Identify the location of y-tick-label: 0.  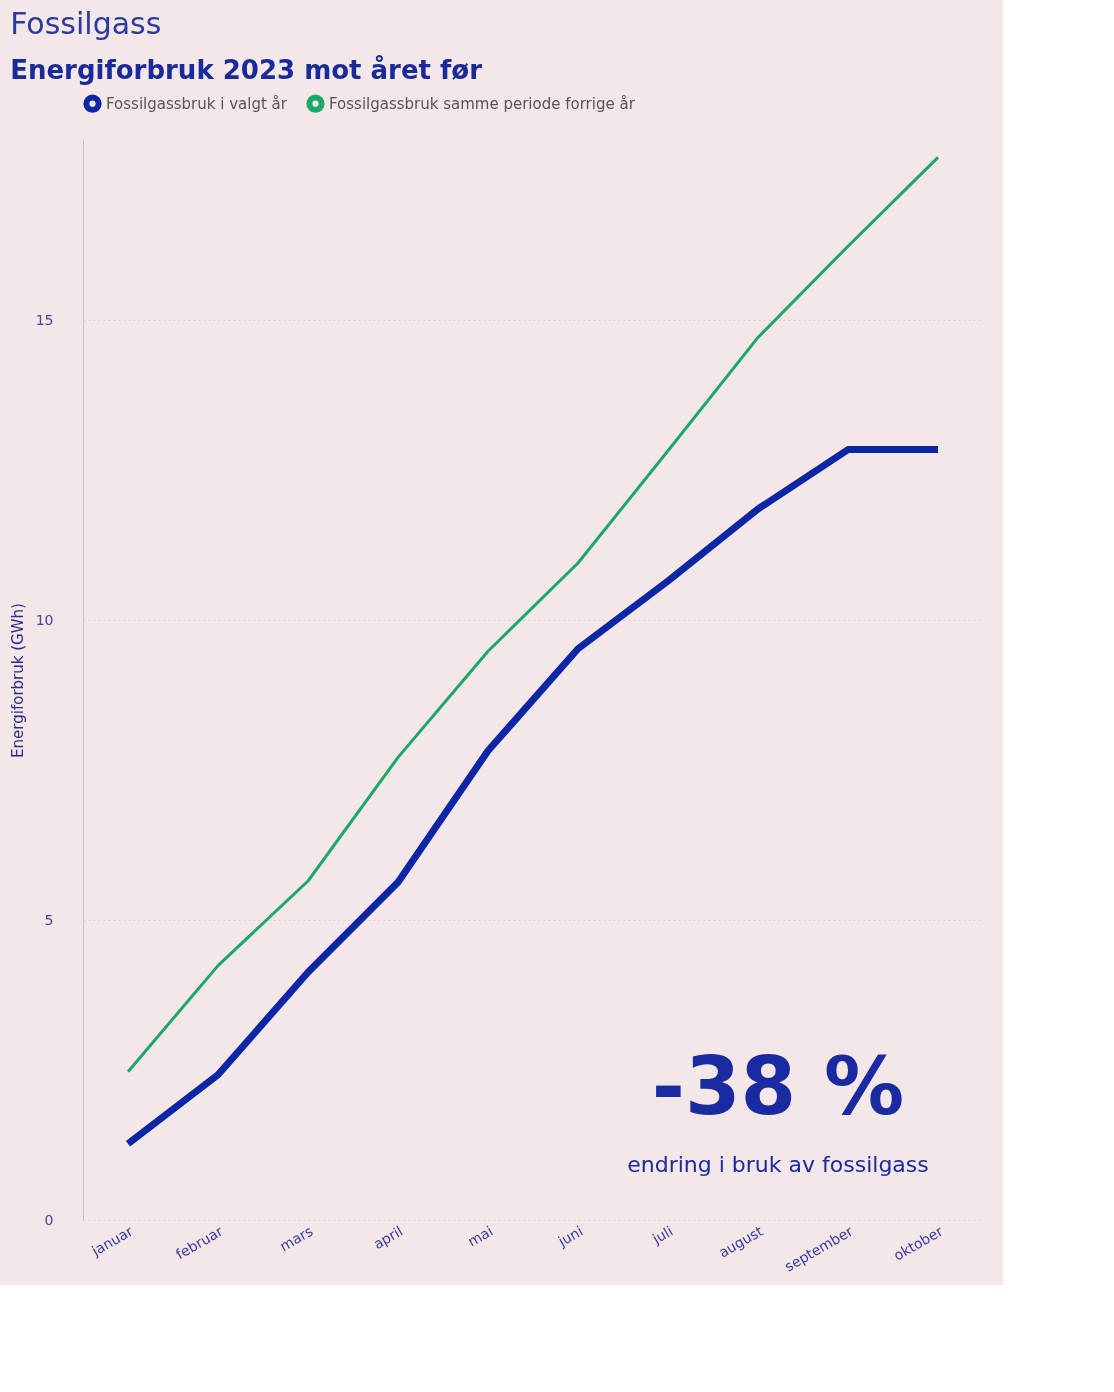
(49, 1219).